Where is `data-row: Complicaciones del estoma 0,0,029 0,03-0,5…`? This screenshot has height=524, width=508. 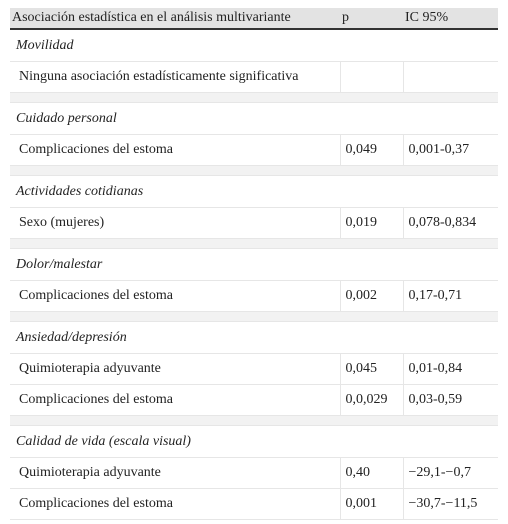 data-row: Complicaciones del estoma 0,0,029 0,03-0,5… is located at coordinates (254, 400).